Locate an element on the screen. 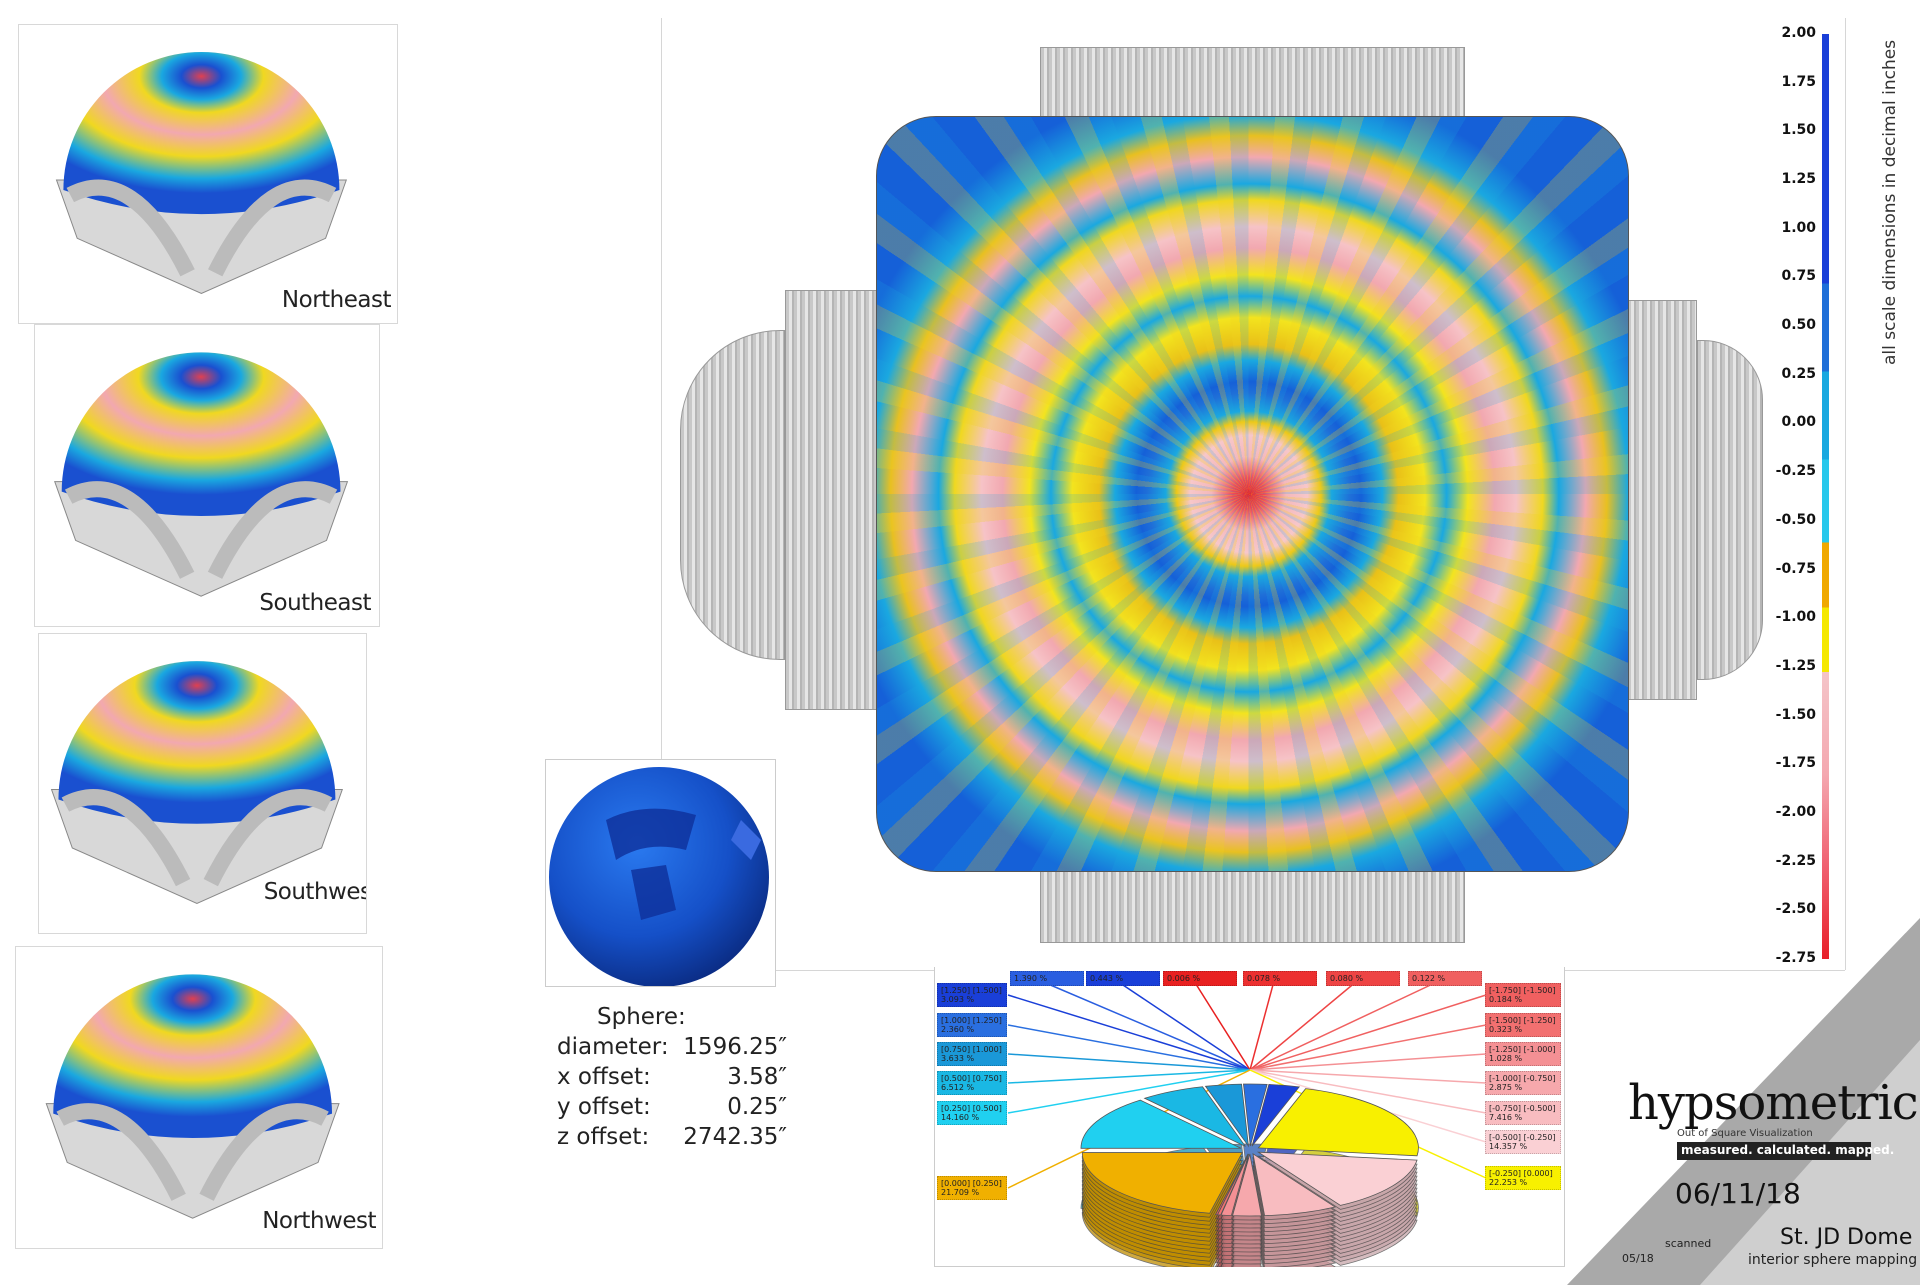 Image resolution: width=1920 pixels, height=1285 pixels. slice-percent: 3.633 % is located at coordinates (958, 1058).